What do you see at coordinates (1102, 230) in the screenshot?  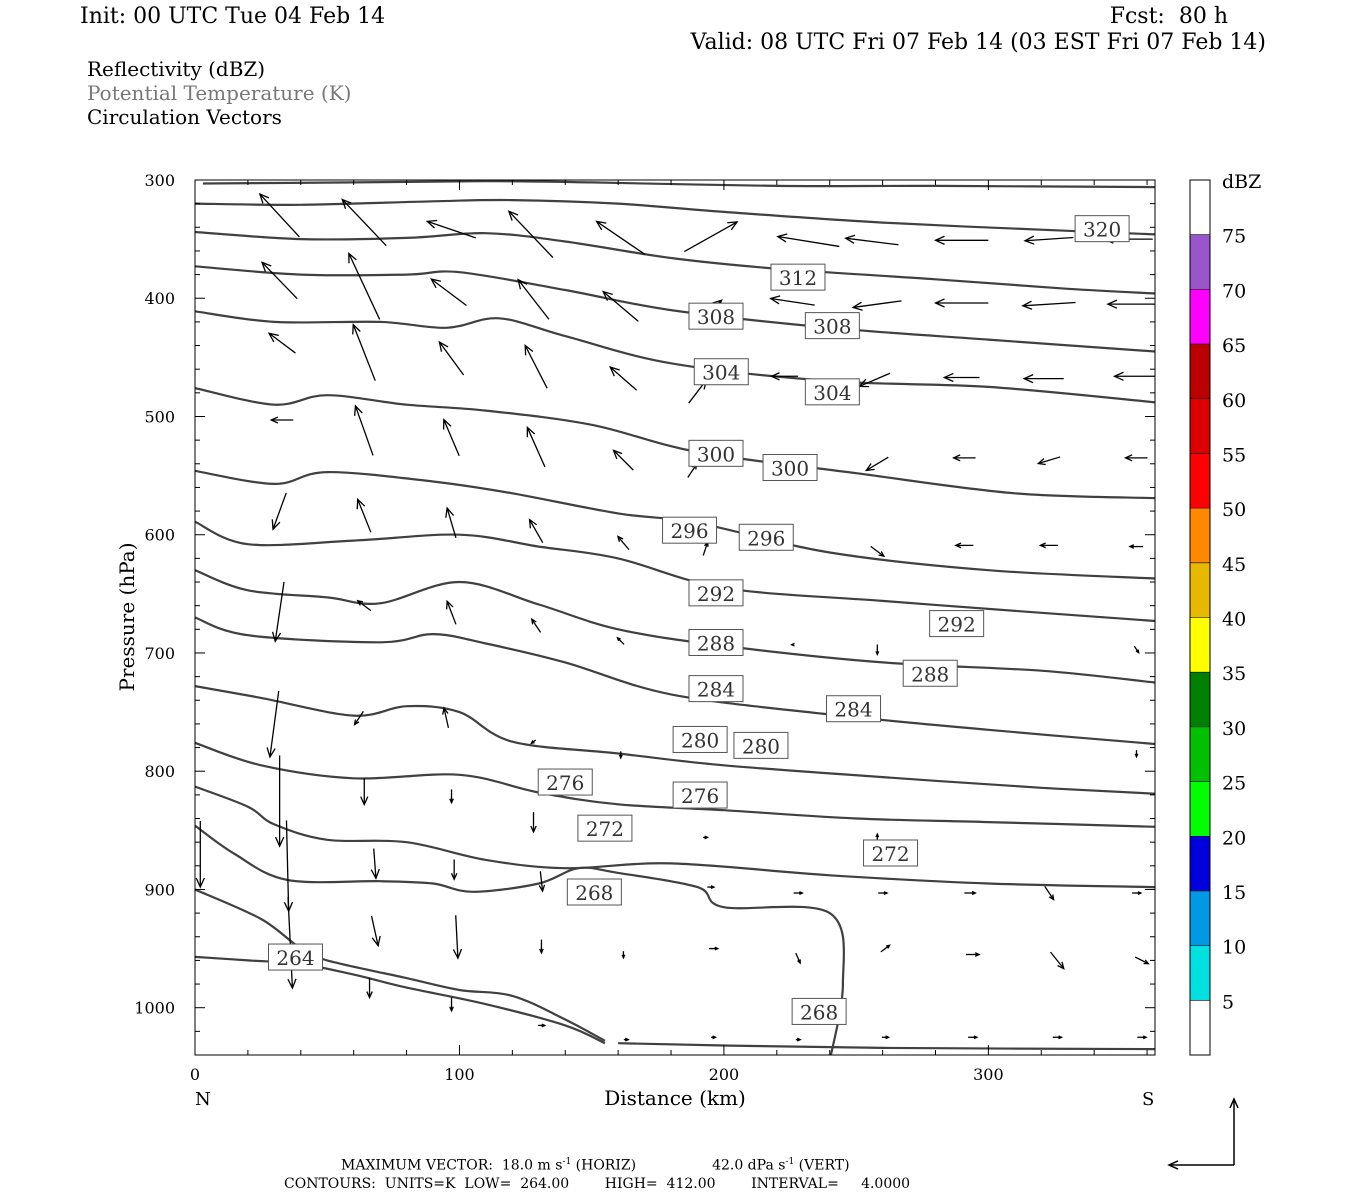 I see `svg-text: 320` at bounding box center [1102, 230].